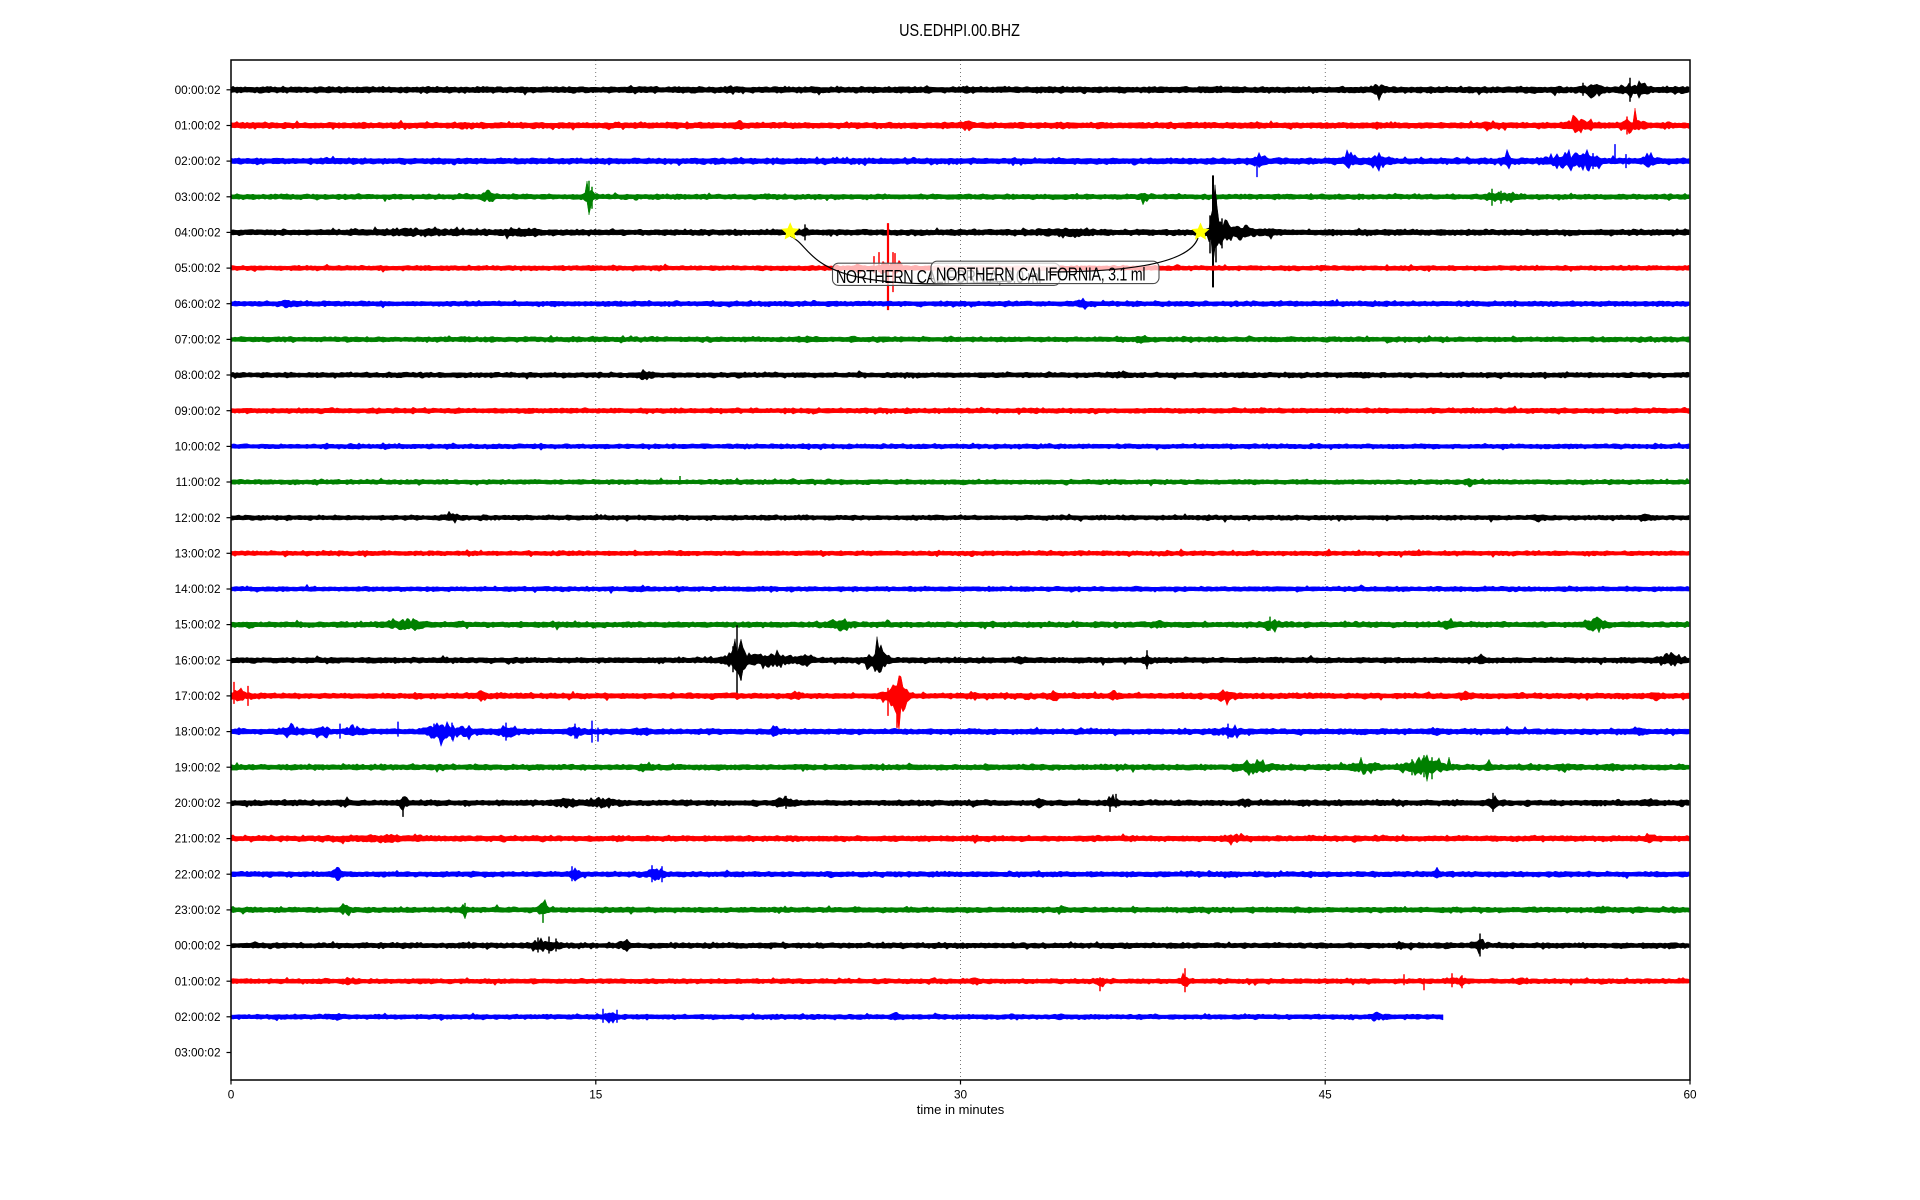  What do you see at coordinates (198, 625) in the screenshot?
I see `svg-text: 15:00:02` at bounding box center [198, 625].